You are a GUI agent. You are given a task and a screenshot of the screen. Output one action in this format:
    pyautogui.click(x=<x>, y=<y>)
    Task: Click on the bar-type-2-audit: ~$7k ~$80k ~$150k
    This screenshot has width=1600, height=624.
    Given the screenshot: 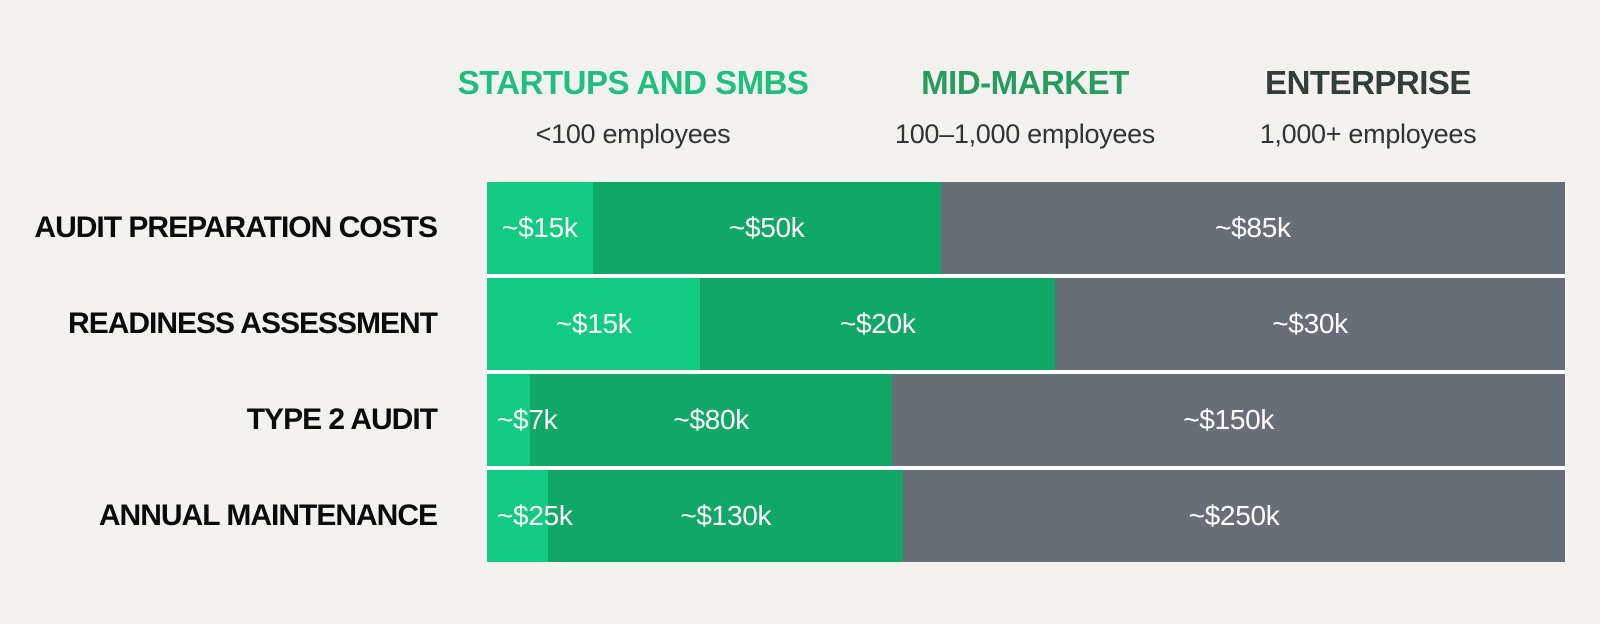 What is the action you would take?
    pyautogui.click(x=1026, y=420)
    